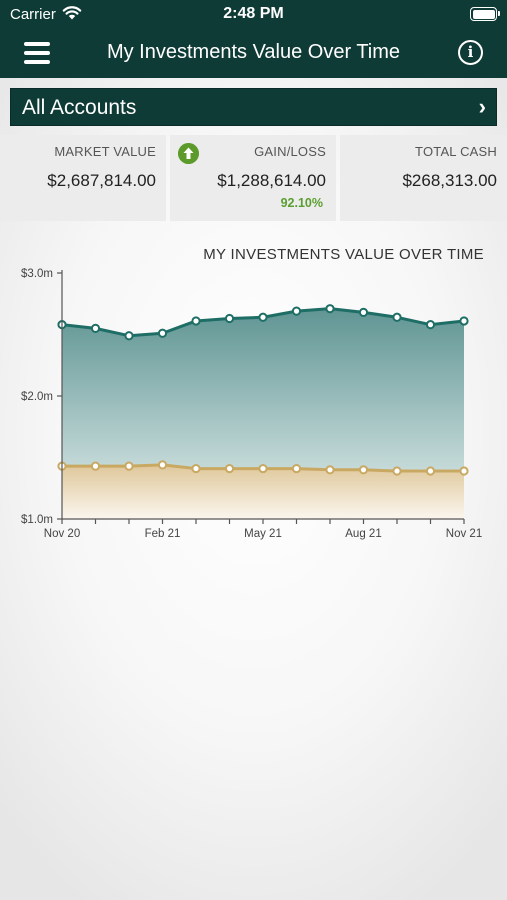  I want to click on x-tick-label: Nov 21, so click(464, 534).